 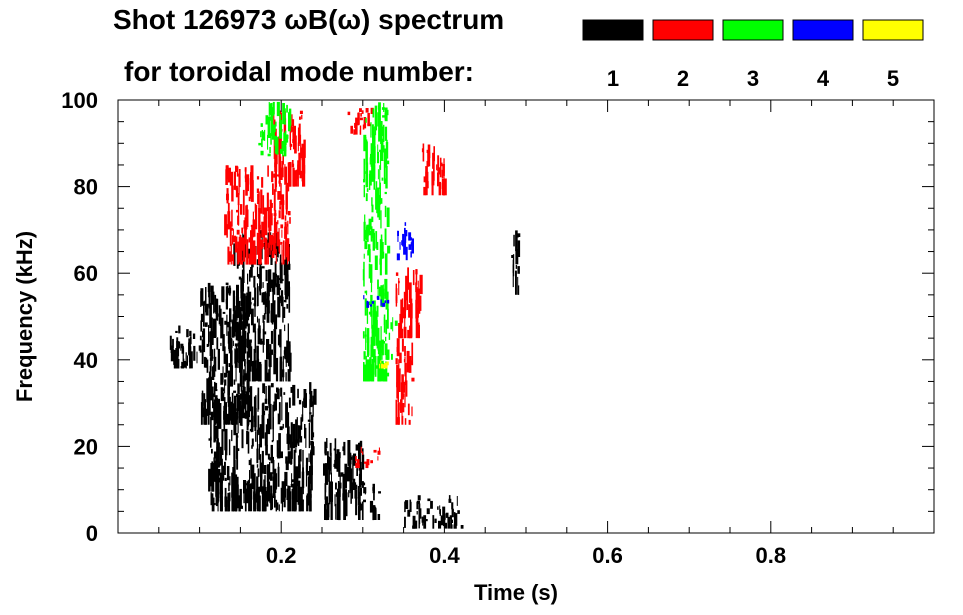 What do you see at coordinates (893, 78) in the screenshot?
I see `legend-label-mode-5: 5` at bounding box center [893, 78].